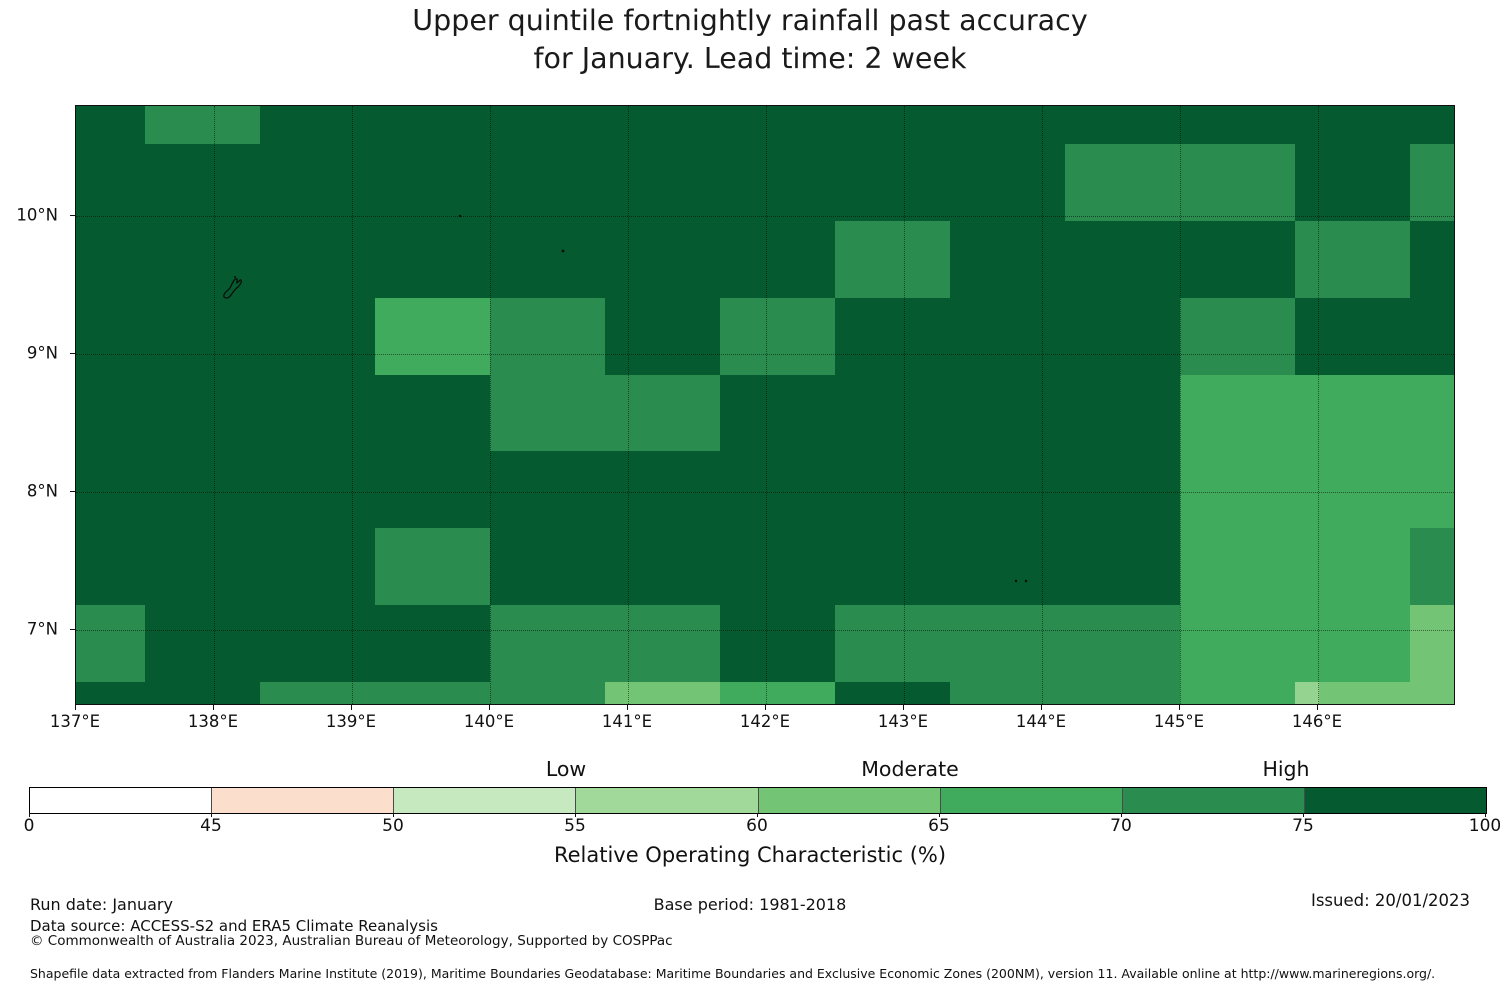  I want to click on colorbar-tick-label: 55, so click(575, 826).